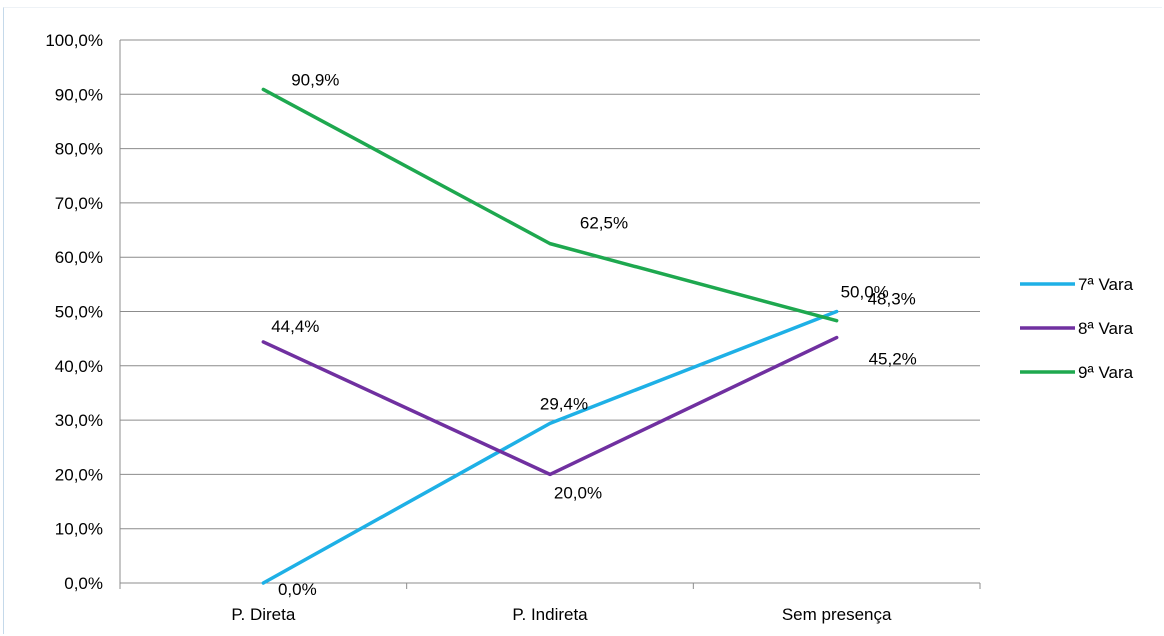 This screenshot has width=1164, height=636. Describe the element at coordinates (79, 529) in the screenshot. I see `y-tick-label: 10,0%` at that location.